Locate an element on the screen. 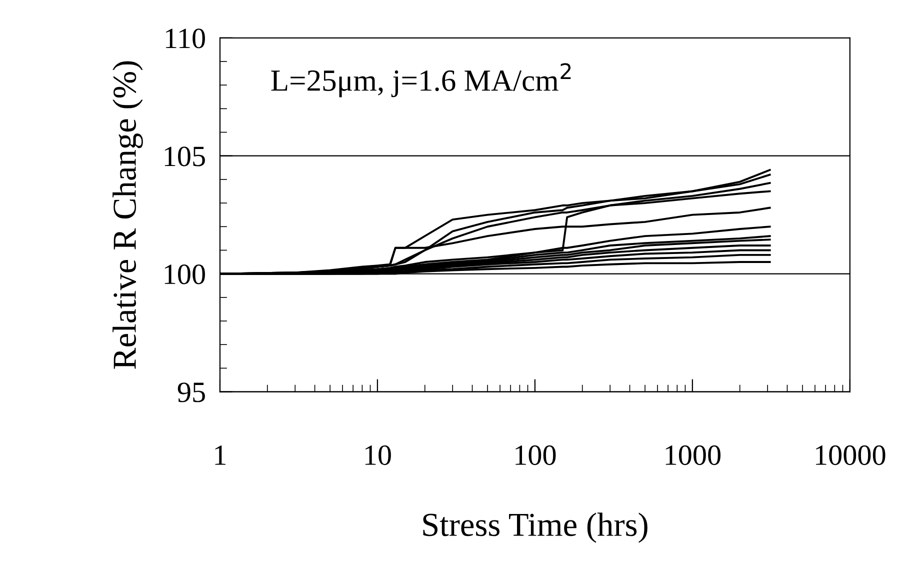 Image resolution: width=909 pixels, height=583 pixels. x-tick-label: 10000 is located at coordinates (851, 455).